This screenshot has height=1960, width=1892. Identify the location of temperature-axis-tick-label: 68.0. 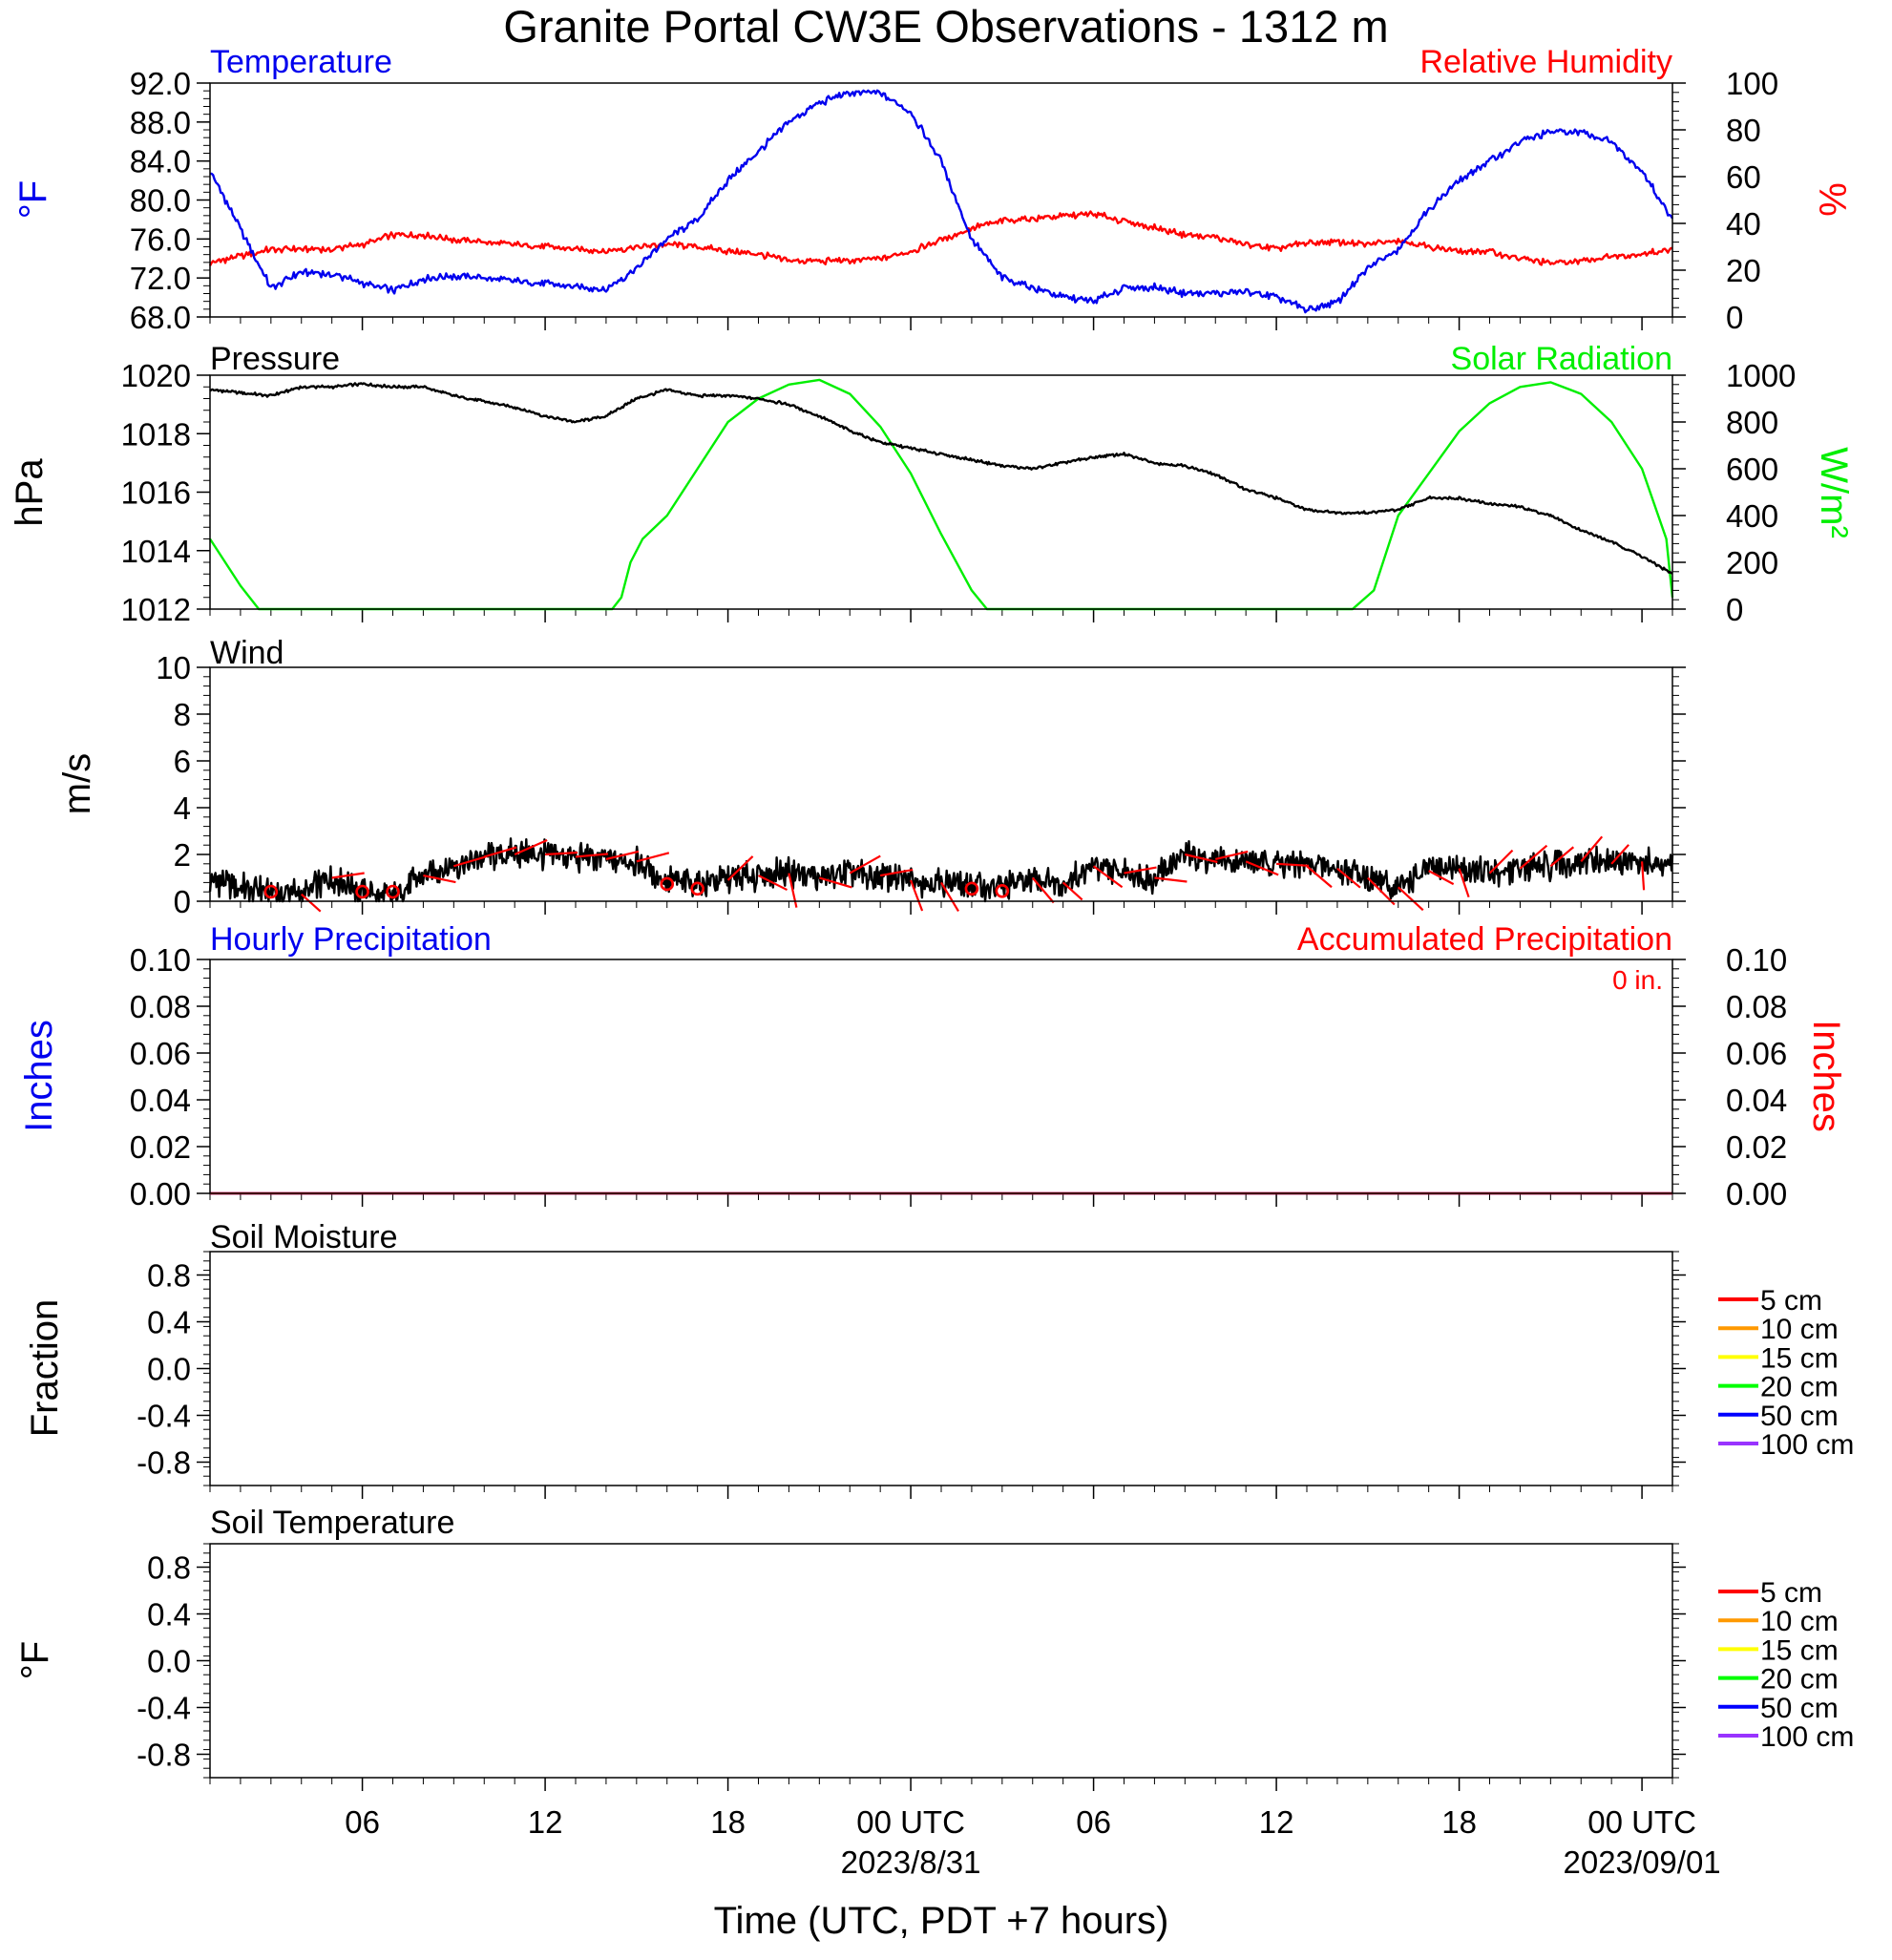
(160, 317).